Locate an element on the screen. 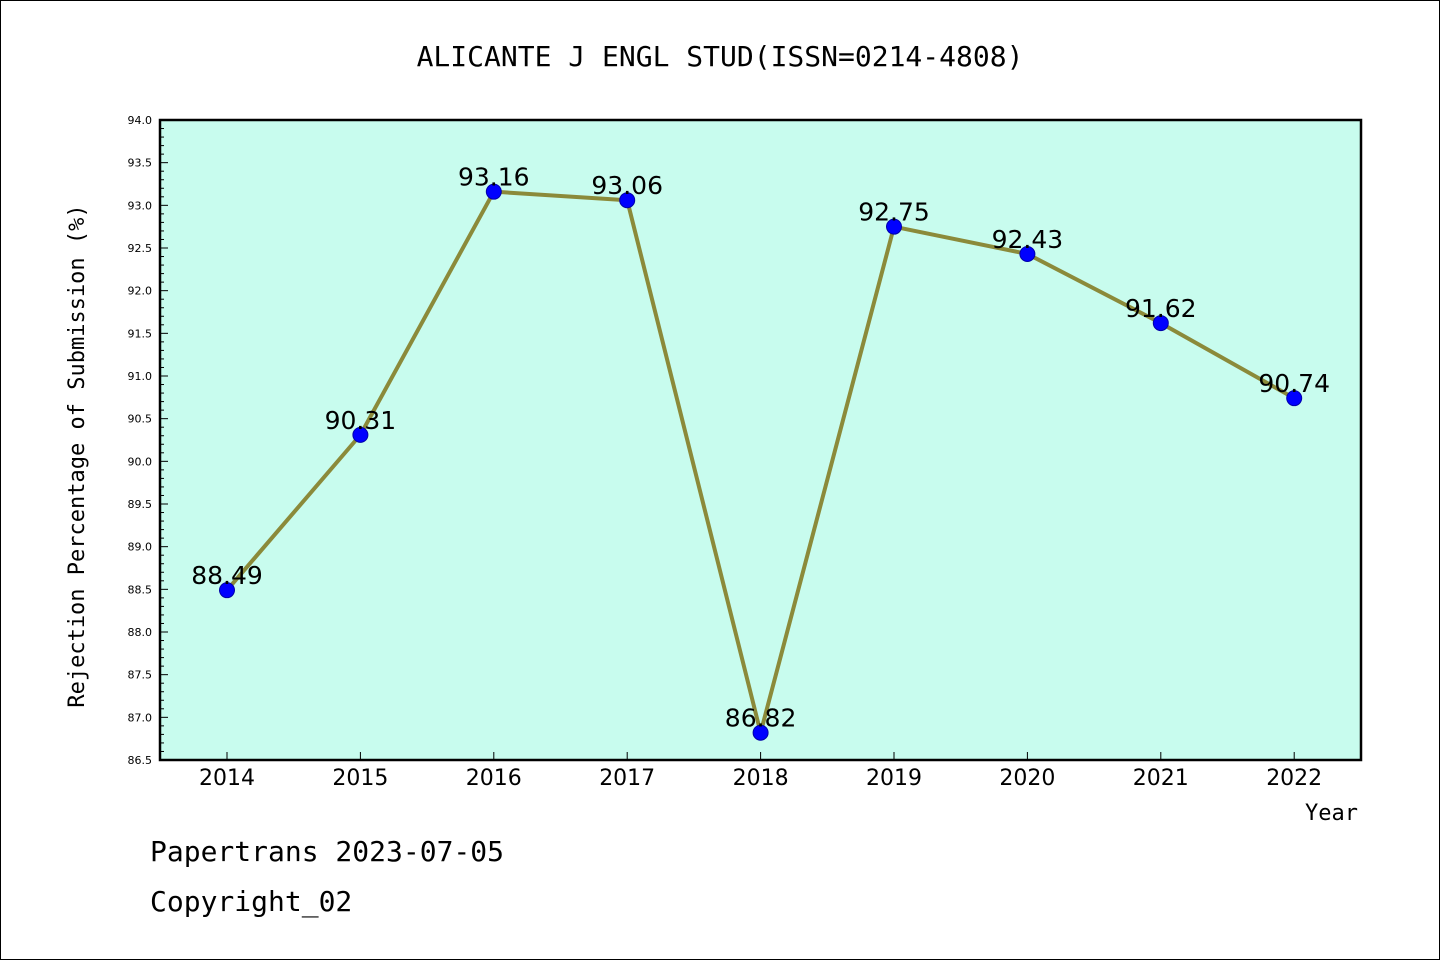 The image size is (1440, 960). y-tick-label: 92.5 is located at coordinates (140, 248).